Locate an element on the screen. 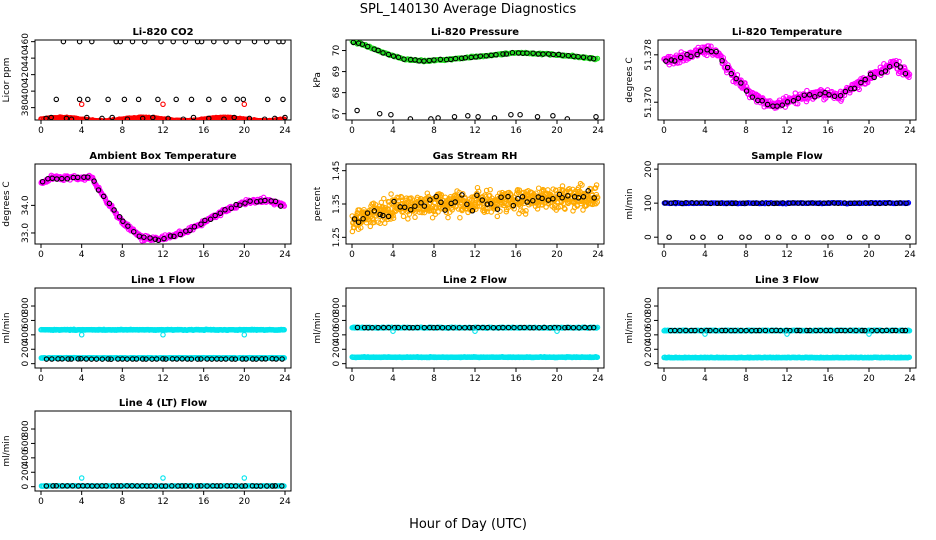  x-tick-label: 20 is located at coordinates (869, 379).